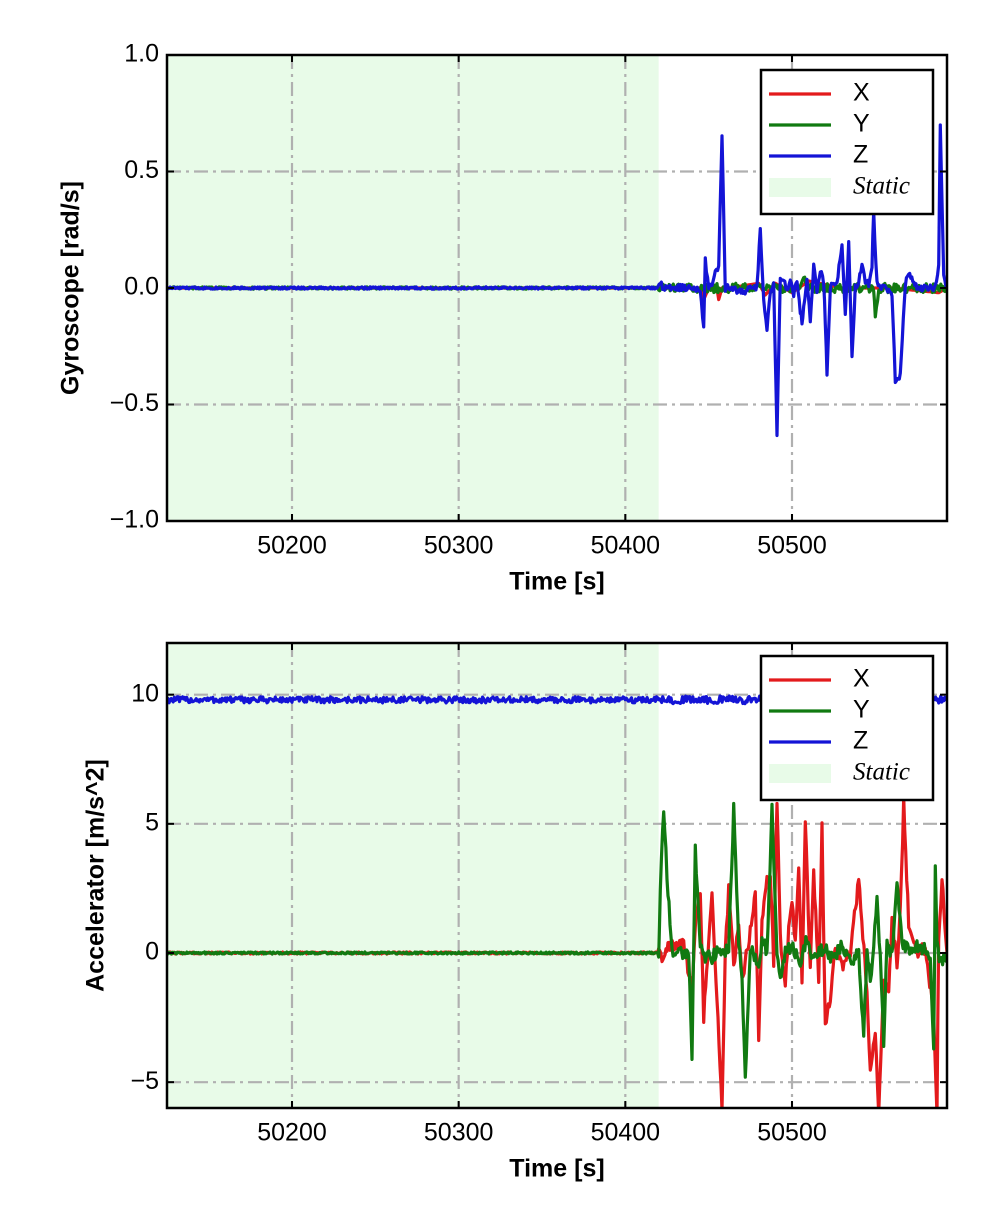  I want to click on y-tick-label: −1.0, so click(134, 520).